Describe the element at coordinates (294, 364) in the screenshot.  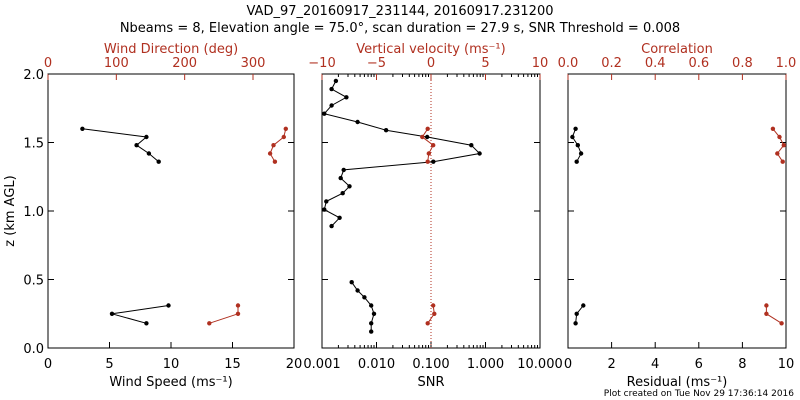
I see `left-panel-bottom-tick-label: 20` at that location.